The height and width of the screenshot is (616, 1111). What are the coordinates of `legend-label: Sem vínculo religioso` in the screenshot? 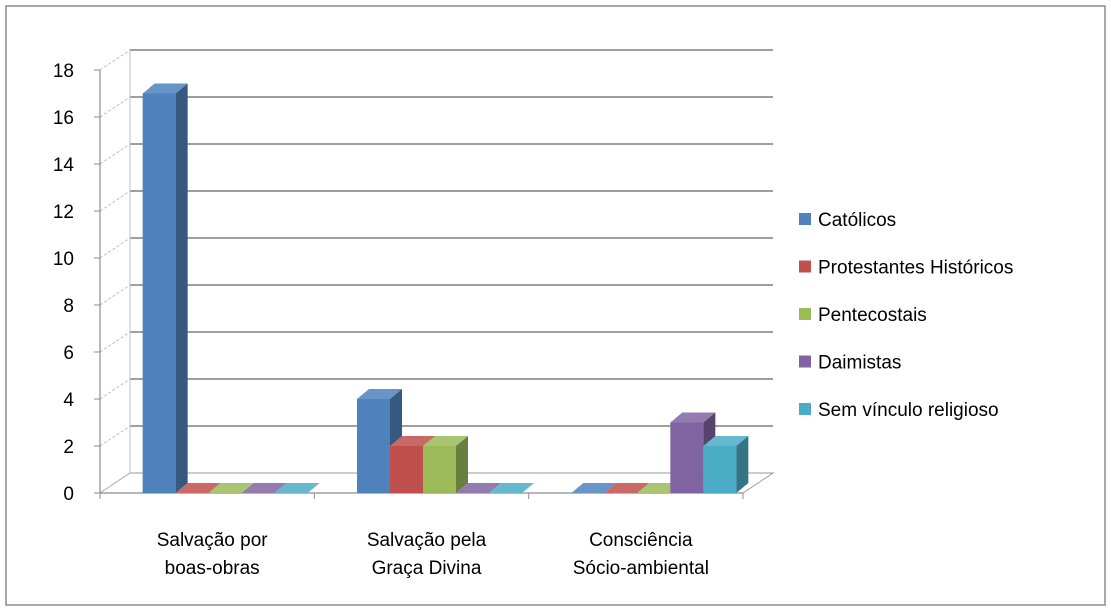 It's located at (908, 410).